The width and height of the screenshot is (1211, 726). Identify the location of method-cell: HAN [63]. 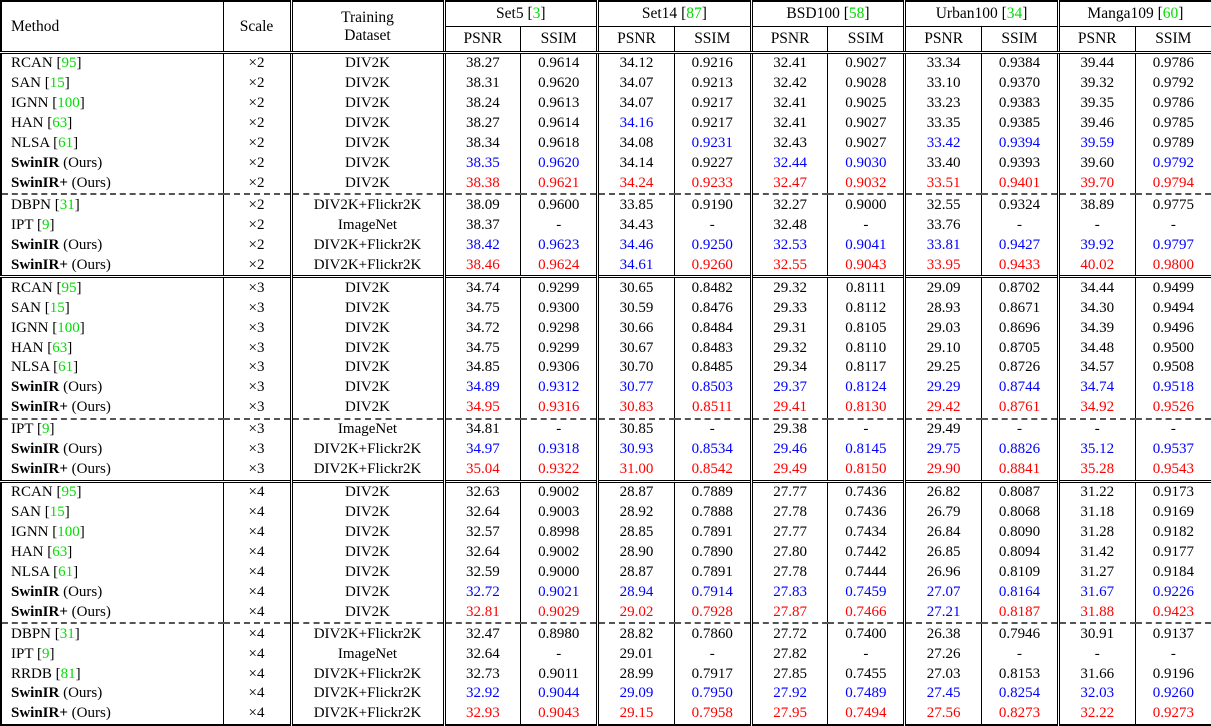
(42, 347).